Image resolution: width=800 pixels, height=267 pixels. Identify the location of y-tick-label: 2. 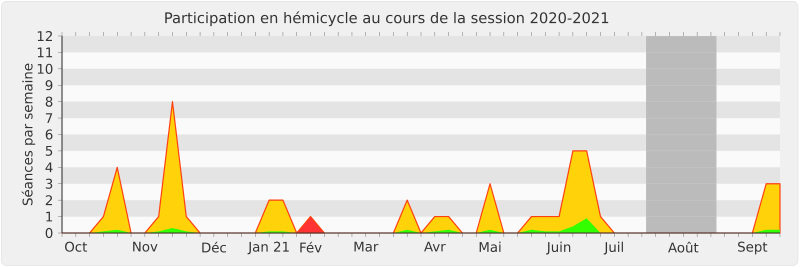
(49, 200).